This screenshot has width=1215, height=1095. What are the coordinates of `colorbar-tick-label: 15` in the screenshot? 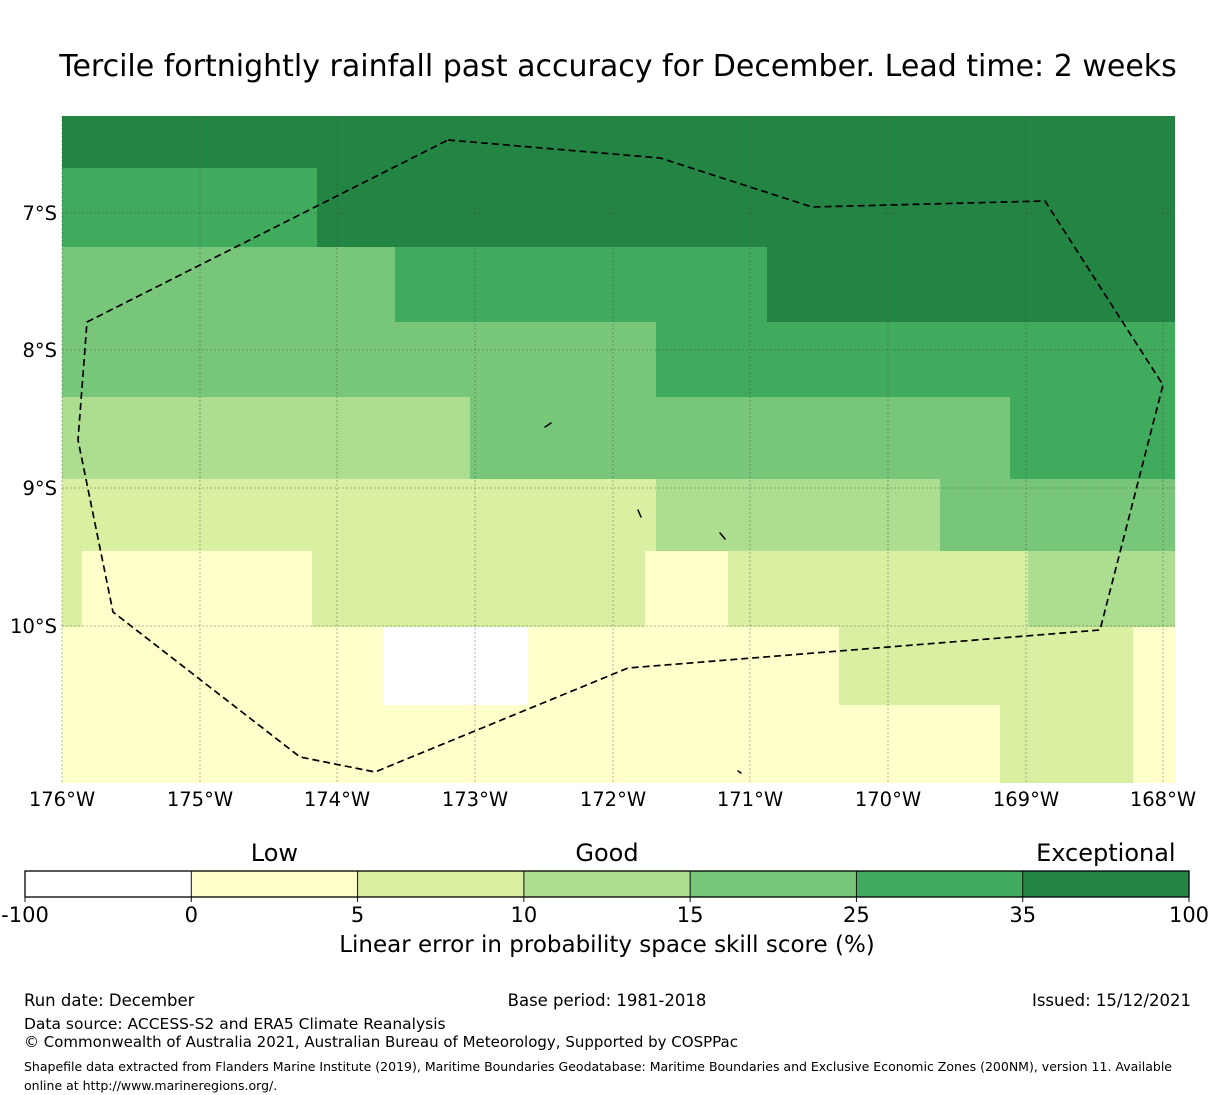 It's located at (690, 915).